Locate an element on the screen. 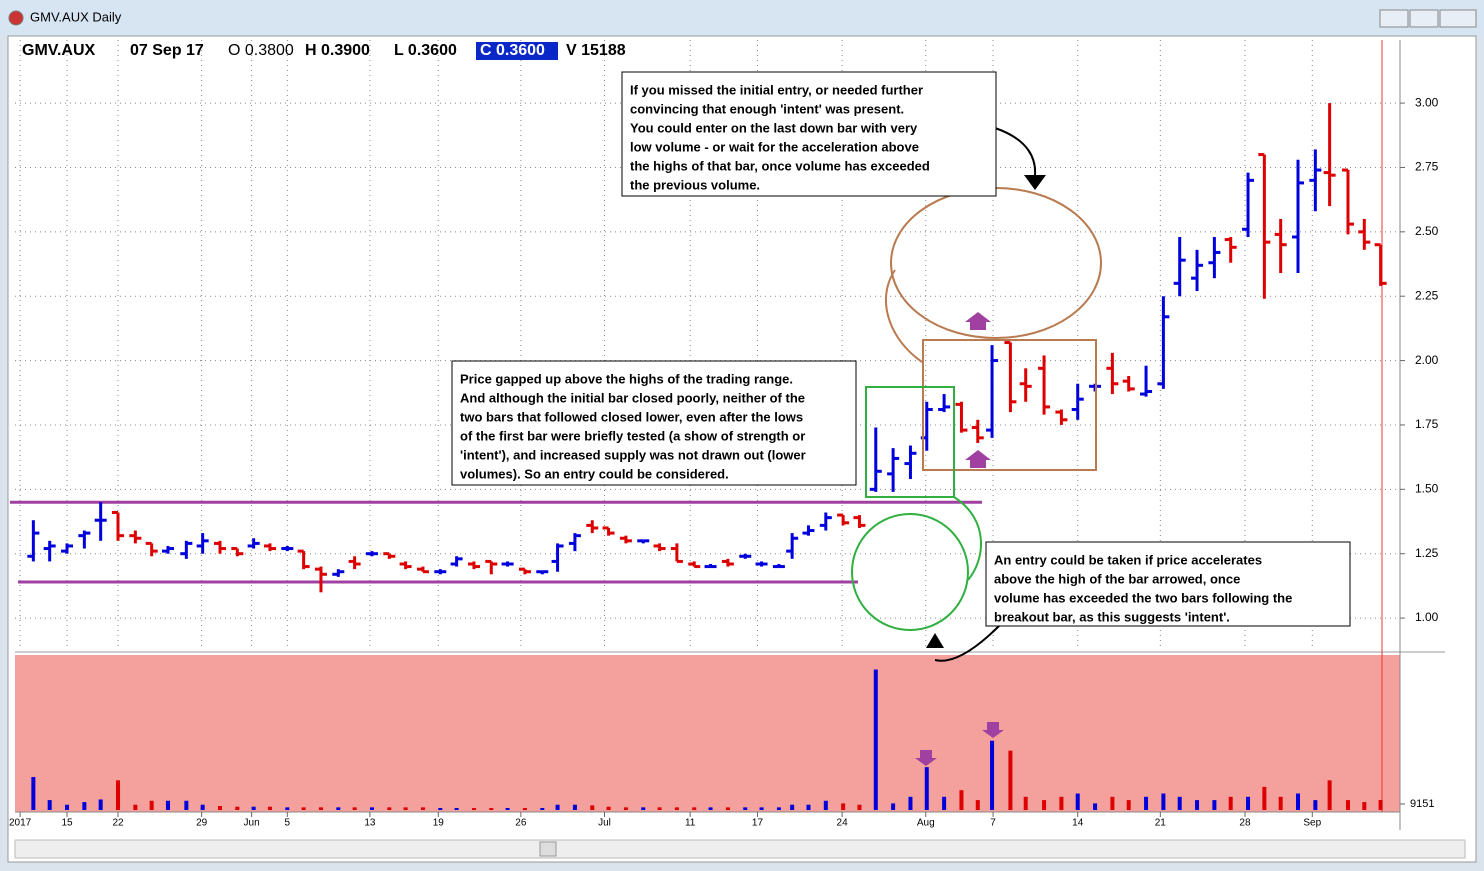 This screenshot has height=871, width=1484. y-tick-label: 2.00 is located at coordinates (1427, 360).